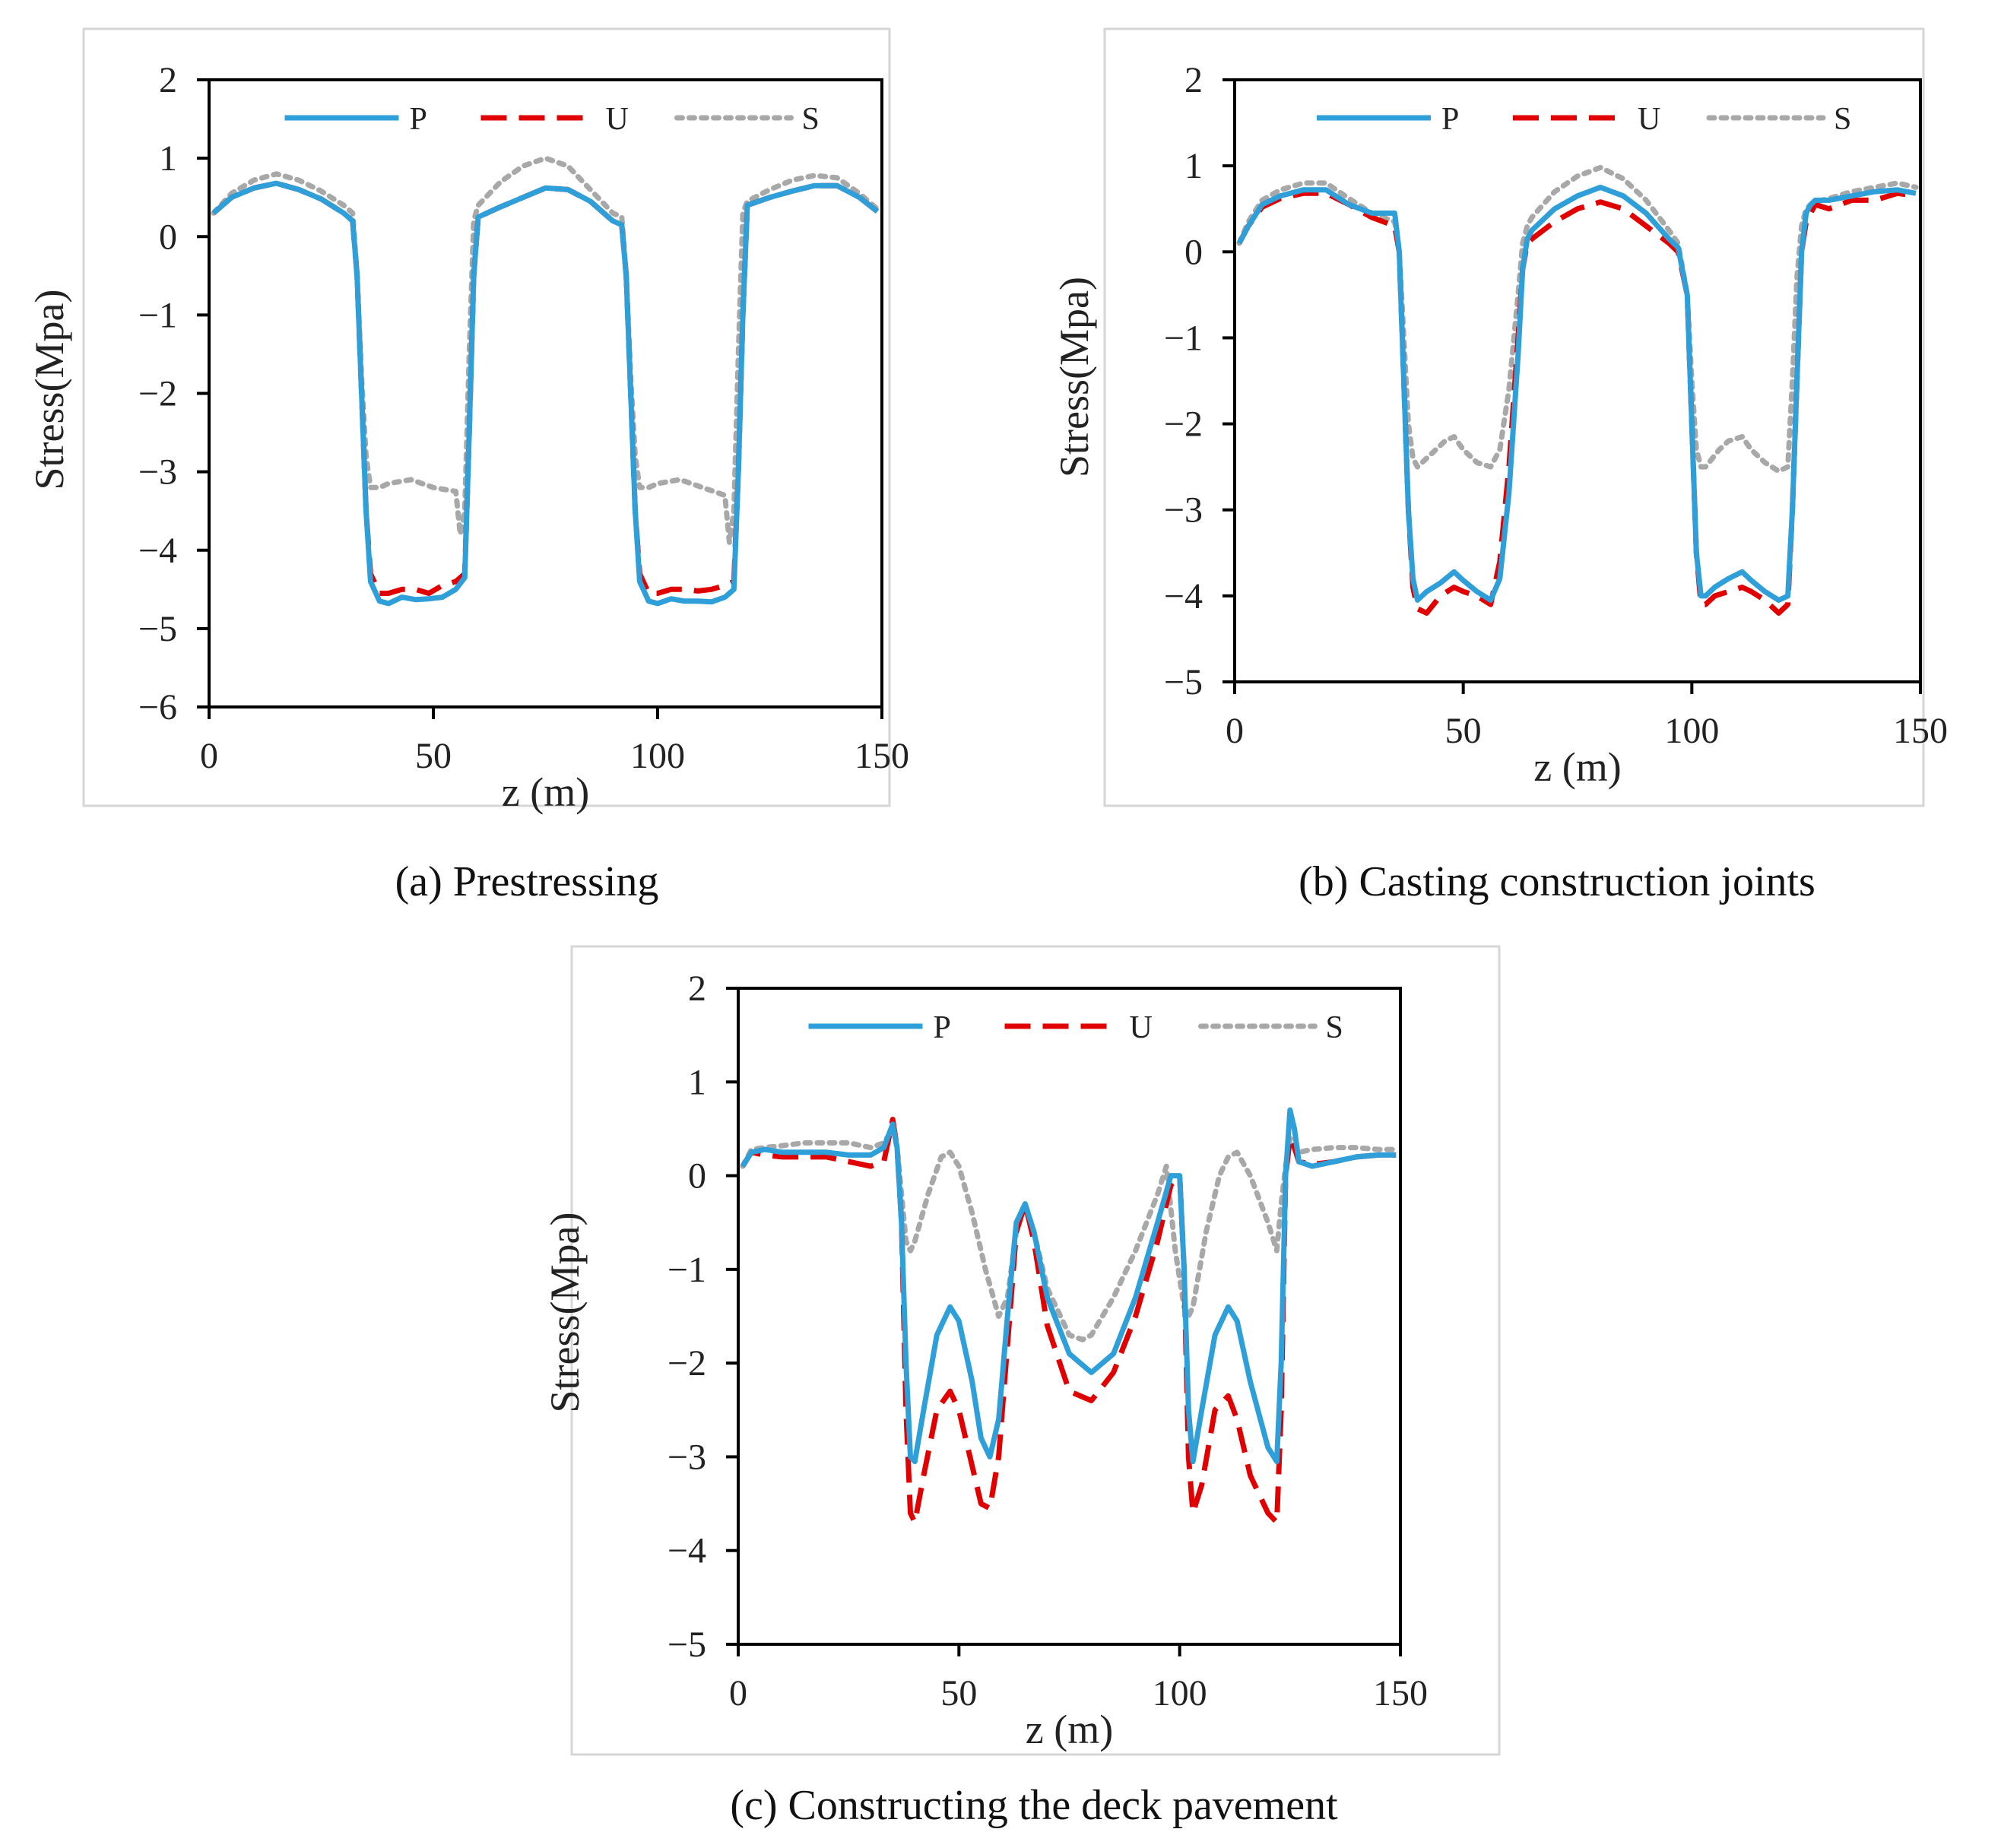 Image resolution: width=2001 pixels, height=1848 pixels. I want to click on chart-a-xtick-label: 0, so click(209, 756).